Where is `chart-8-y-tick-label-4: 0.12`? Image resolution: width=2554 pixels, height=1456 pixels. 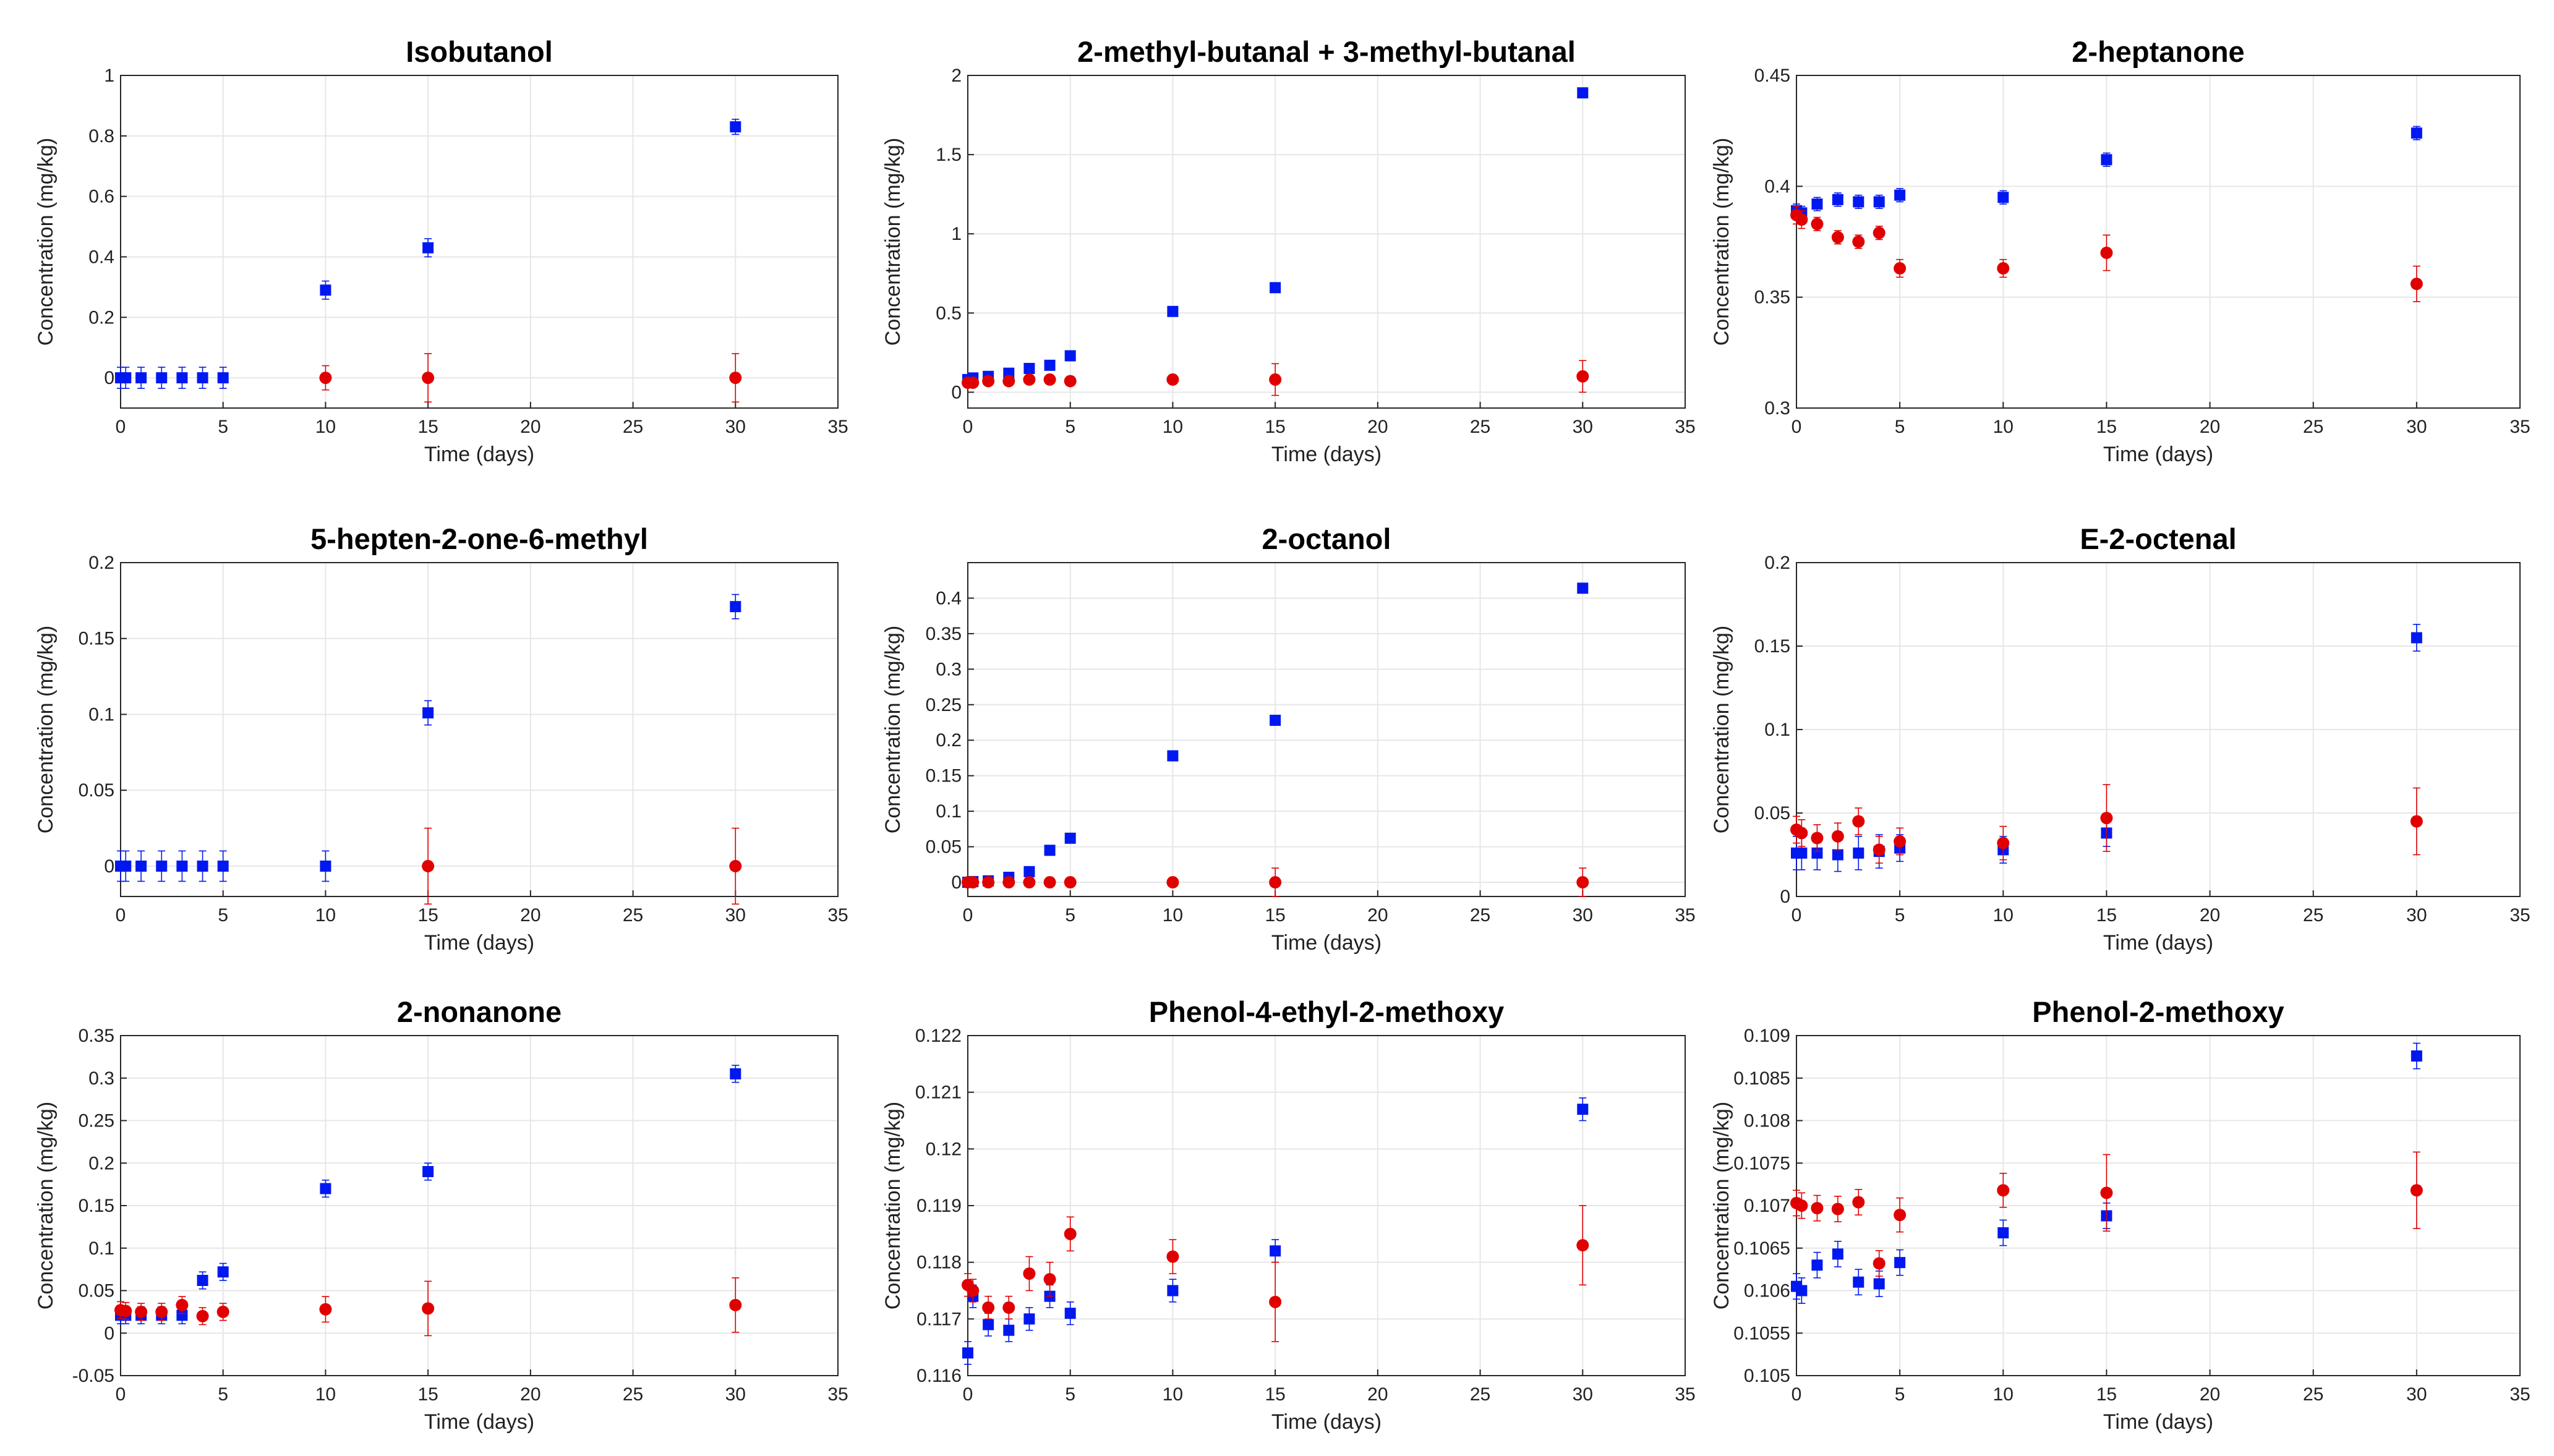
chart-8-y-tick-label-4: 0.12 is located at coordinates (944, 1149).